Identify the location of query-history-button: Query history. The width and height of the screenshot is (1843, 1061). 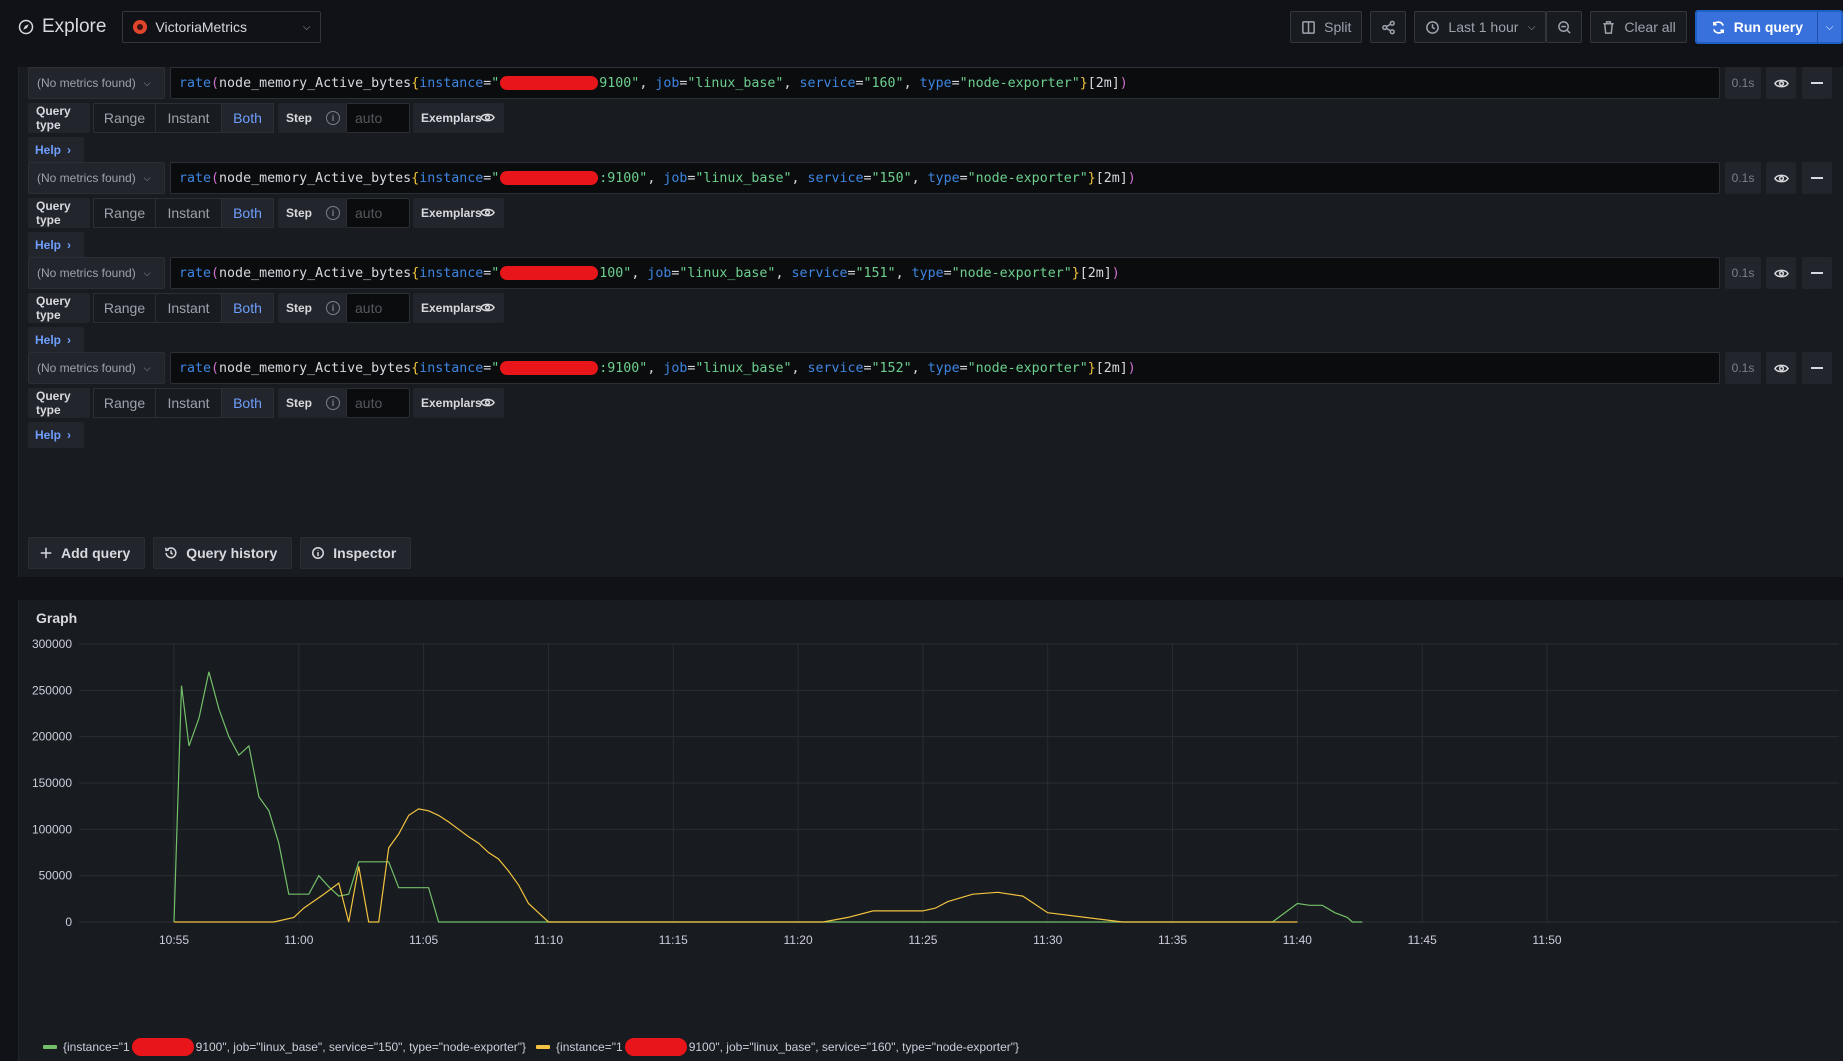
(223, 553).